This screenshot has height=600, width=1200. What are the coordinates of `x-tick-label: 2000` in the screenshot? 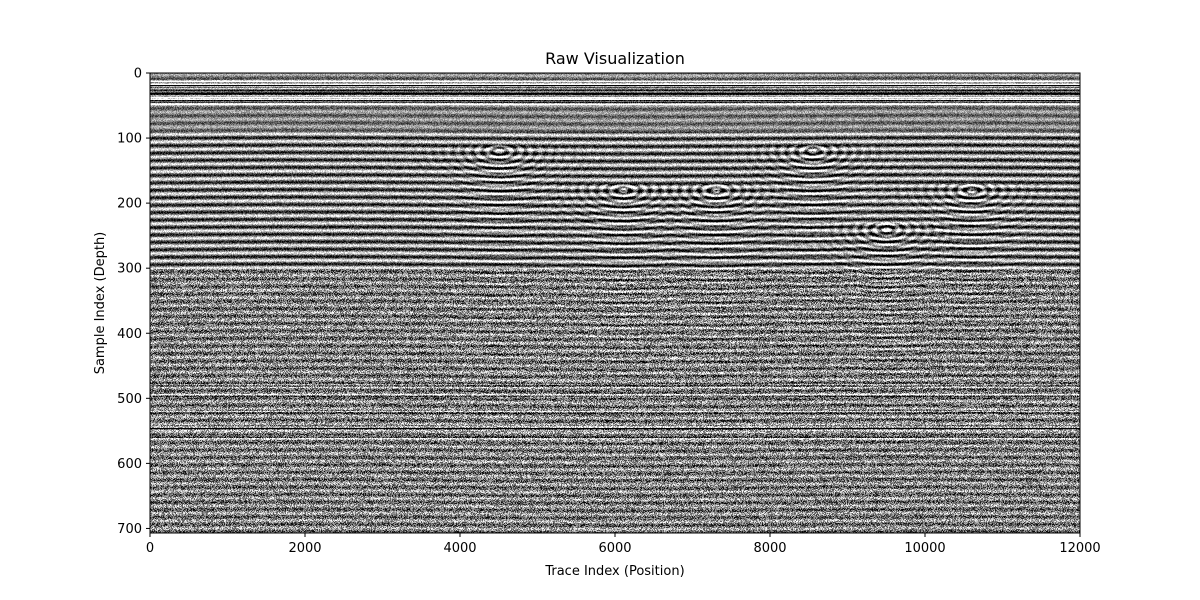 It's located at (304, 548).